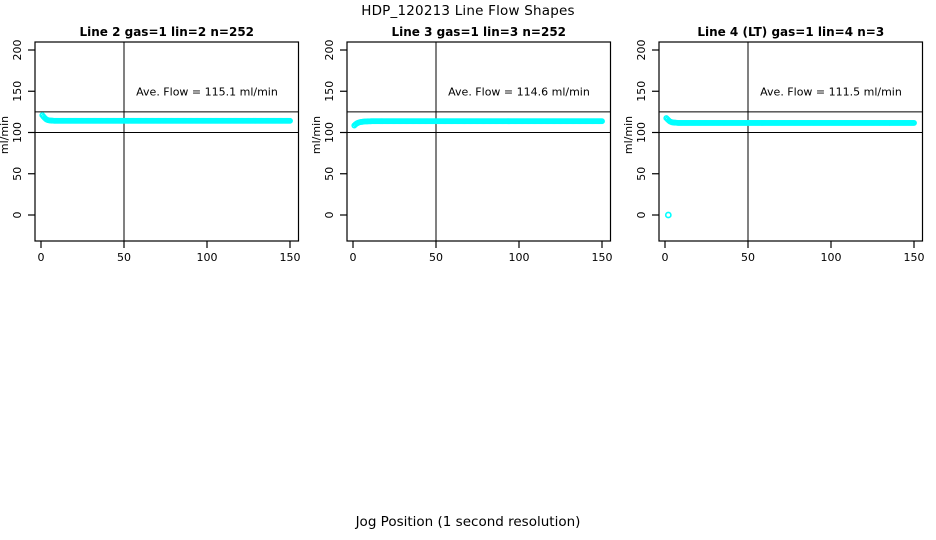  I want to click on chart-main-title: HDP_120213 Line Flow Shapes, so click(468, 11).